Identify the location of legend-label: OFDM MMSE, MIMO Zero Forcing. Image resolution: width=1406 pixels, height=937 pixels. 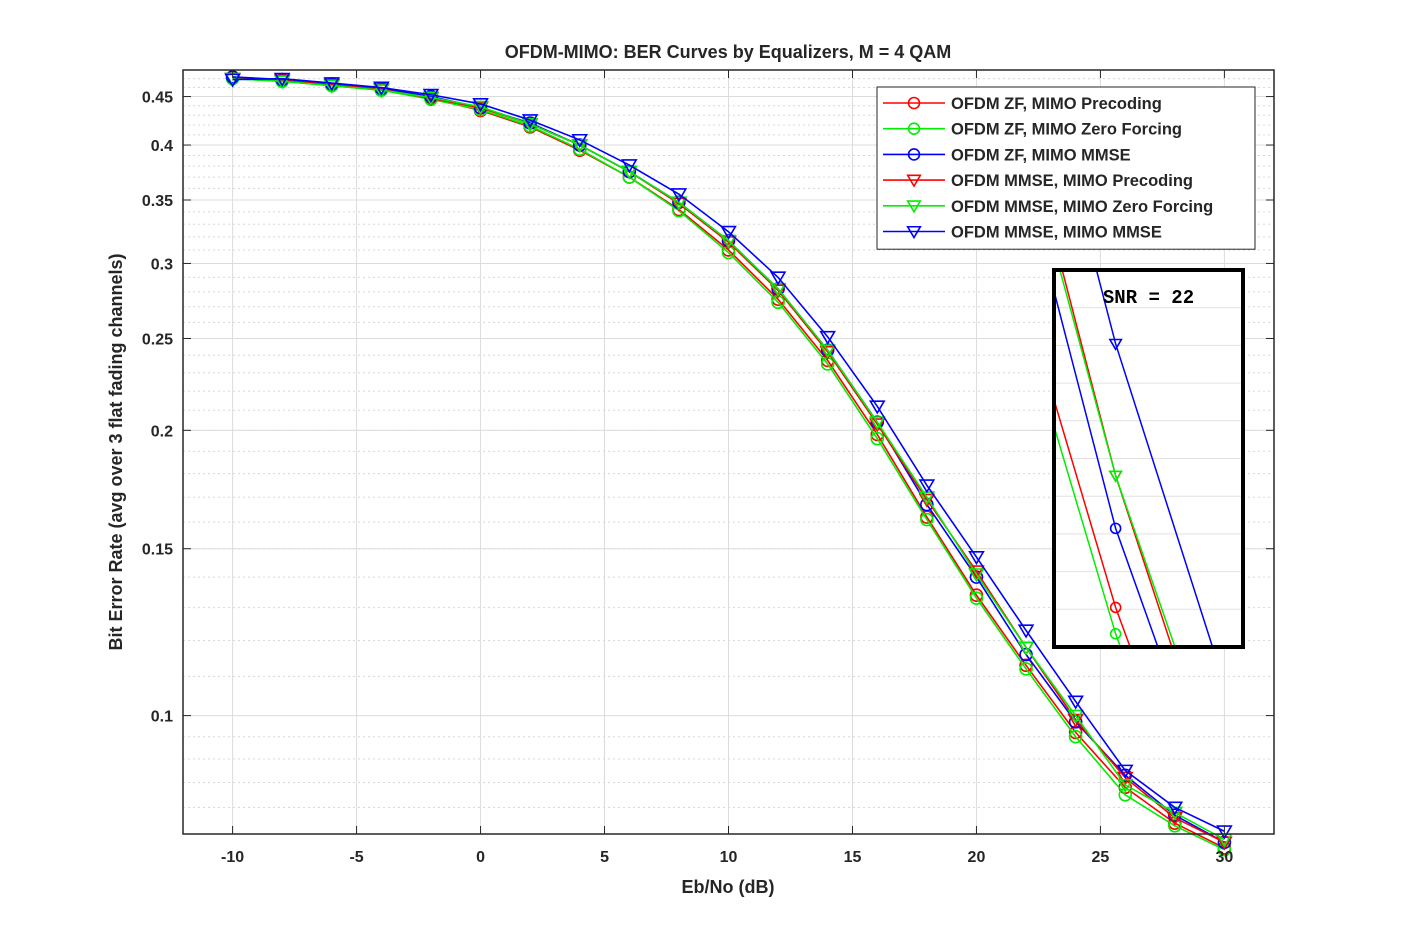
(1082, 207).